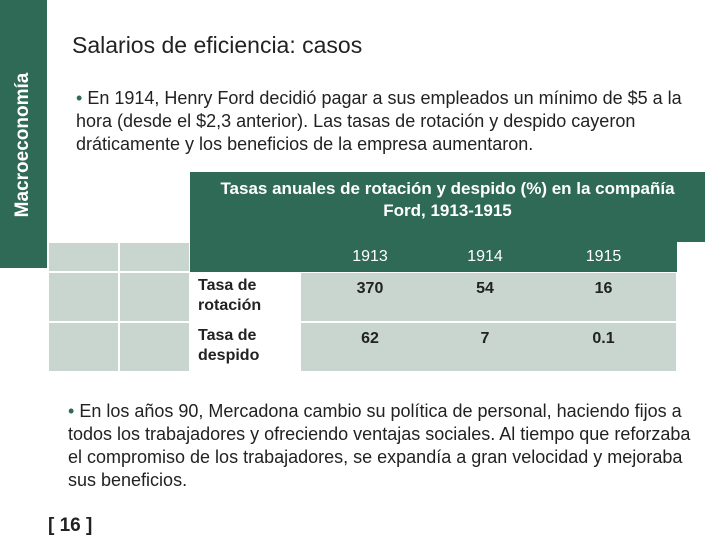 The height and width of the screenshot is (540, 720). What do you see at coordinates (370, 338) in the screenshot?
I see `table-value: 62` at bounding box center [370, 338].